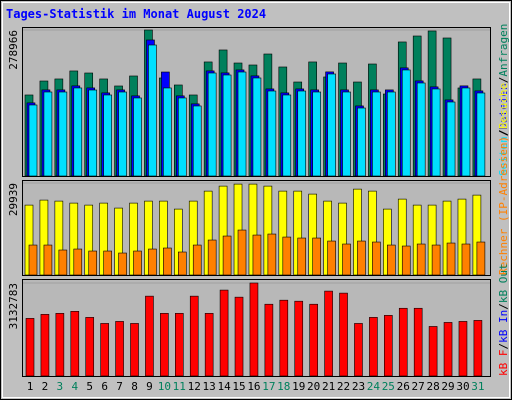  What do you see at coordinates (134, 386) in the screenshot?
I see `x-tick-label: 8` at bounding box center [134, 386].